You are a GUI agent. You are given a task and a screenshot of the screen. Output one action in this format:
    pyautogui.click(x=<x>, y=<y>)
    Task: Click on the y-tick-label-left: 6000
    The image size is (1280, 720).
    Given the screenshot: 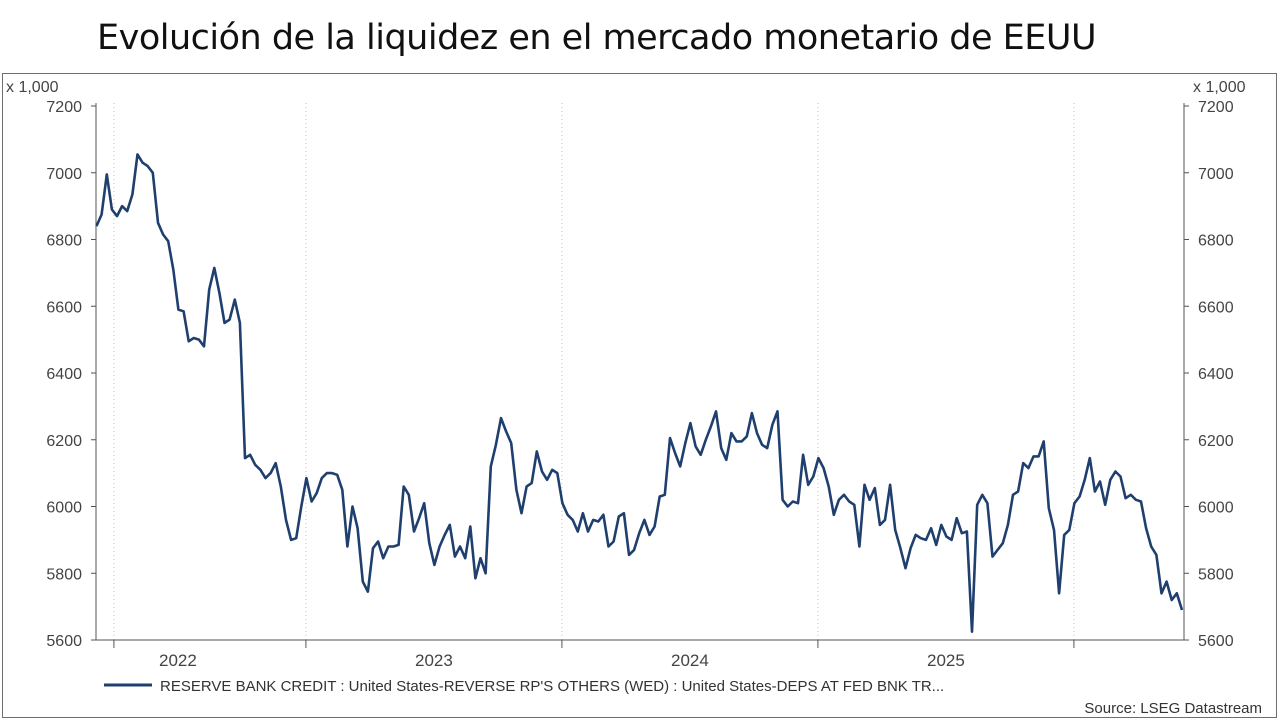 What is the action you would take?
    pyautogui.click(x=64, y=508)
    